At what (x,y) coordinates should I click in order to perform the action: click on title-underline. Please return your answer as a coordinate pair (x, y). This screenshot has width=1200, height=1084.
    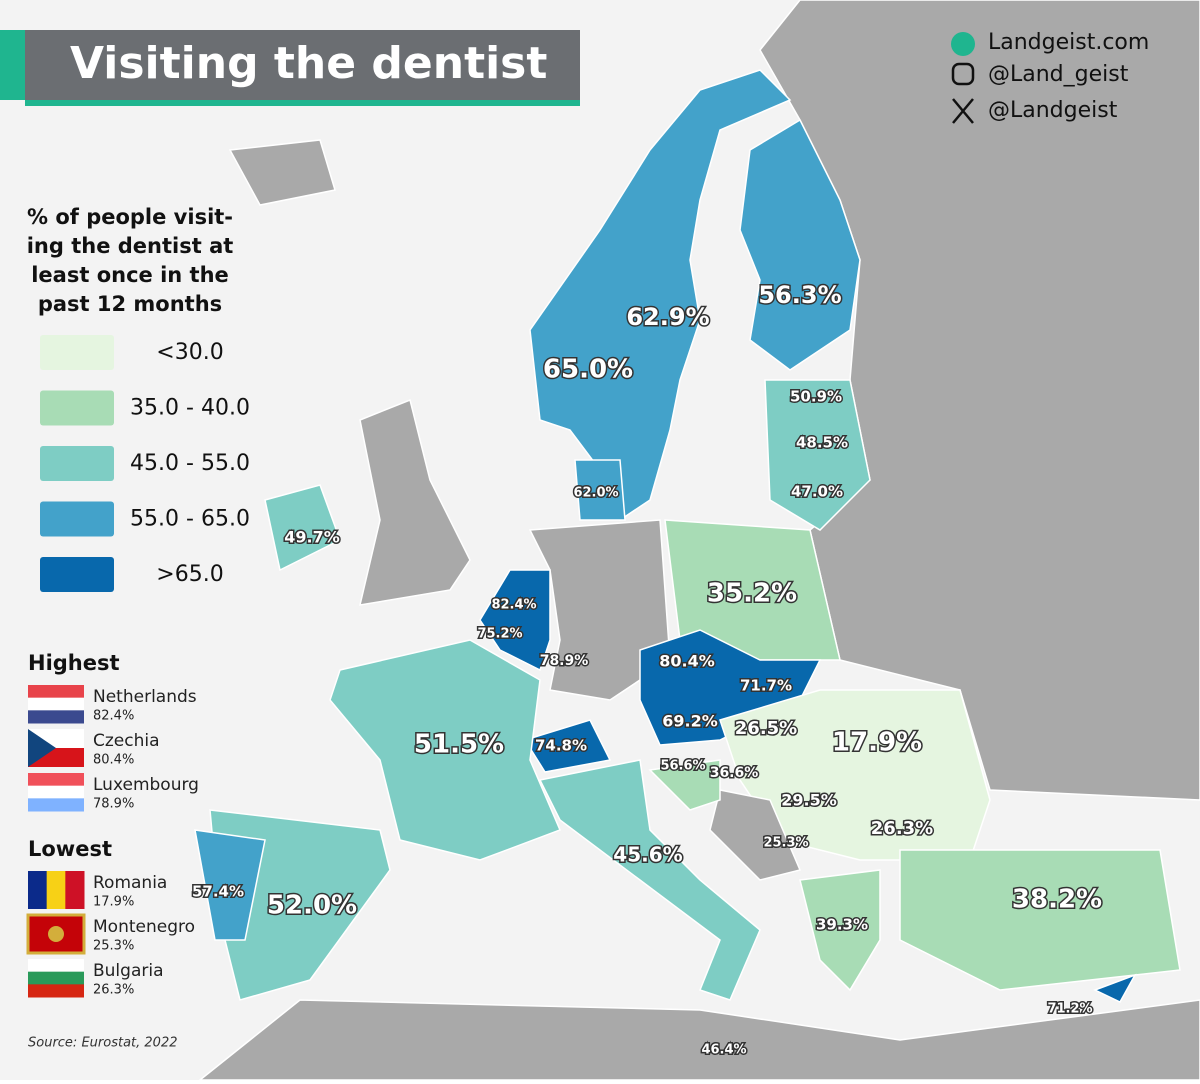
    Looking at the image, I should click on (302, 103).